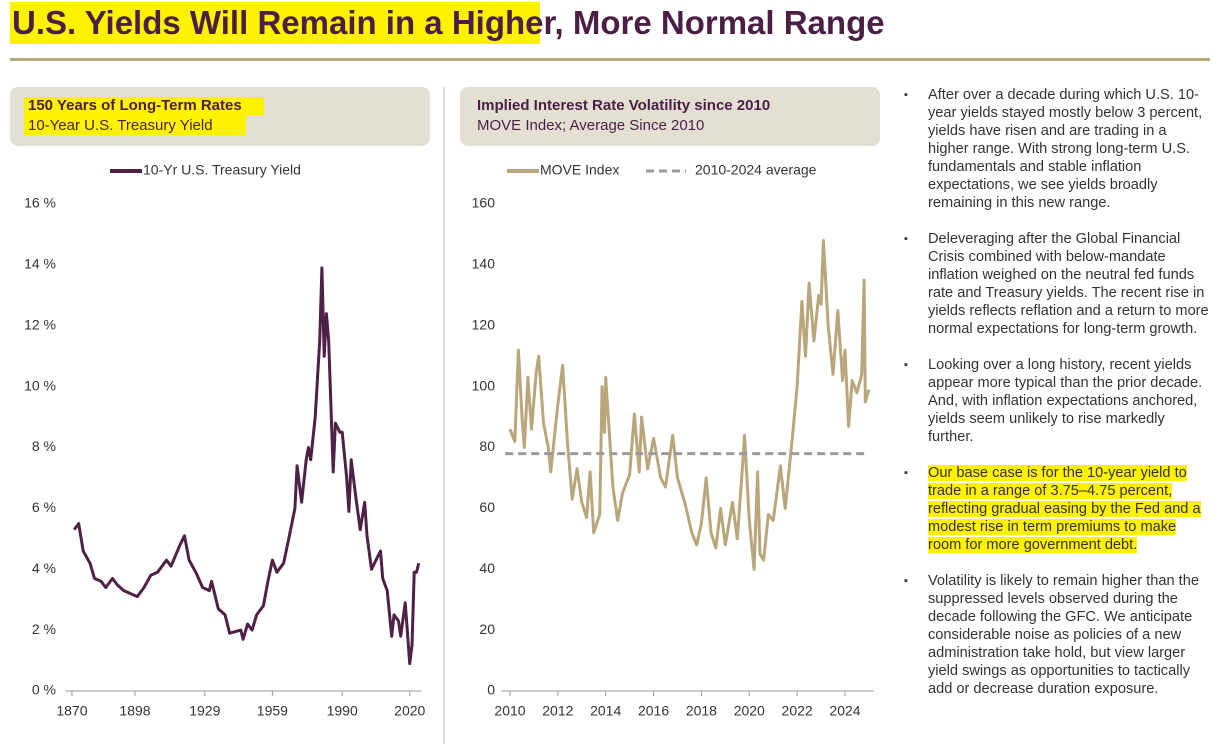 The height and width of the screenshot is (744, 1221). What do you see at coordinates (509, 711) in the screenshot?
I see `x-tick-label: 2010` at bounding box center [509, 711].